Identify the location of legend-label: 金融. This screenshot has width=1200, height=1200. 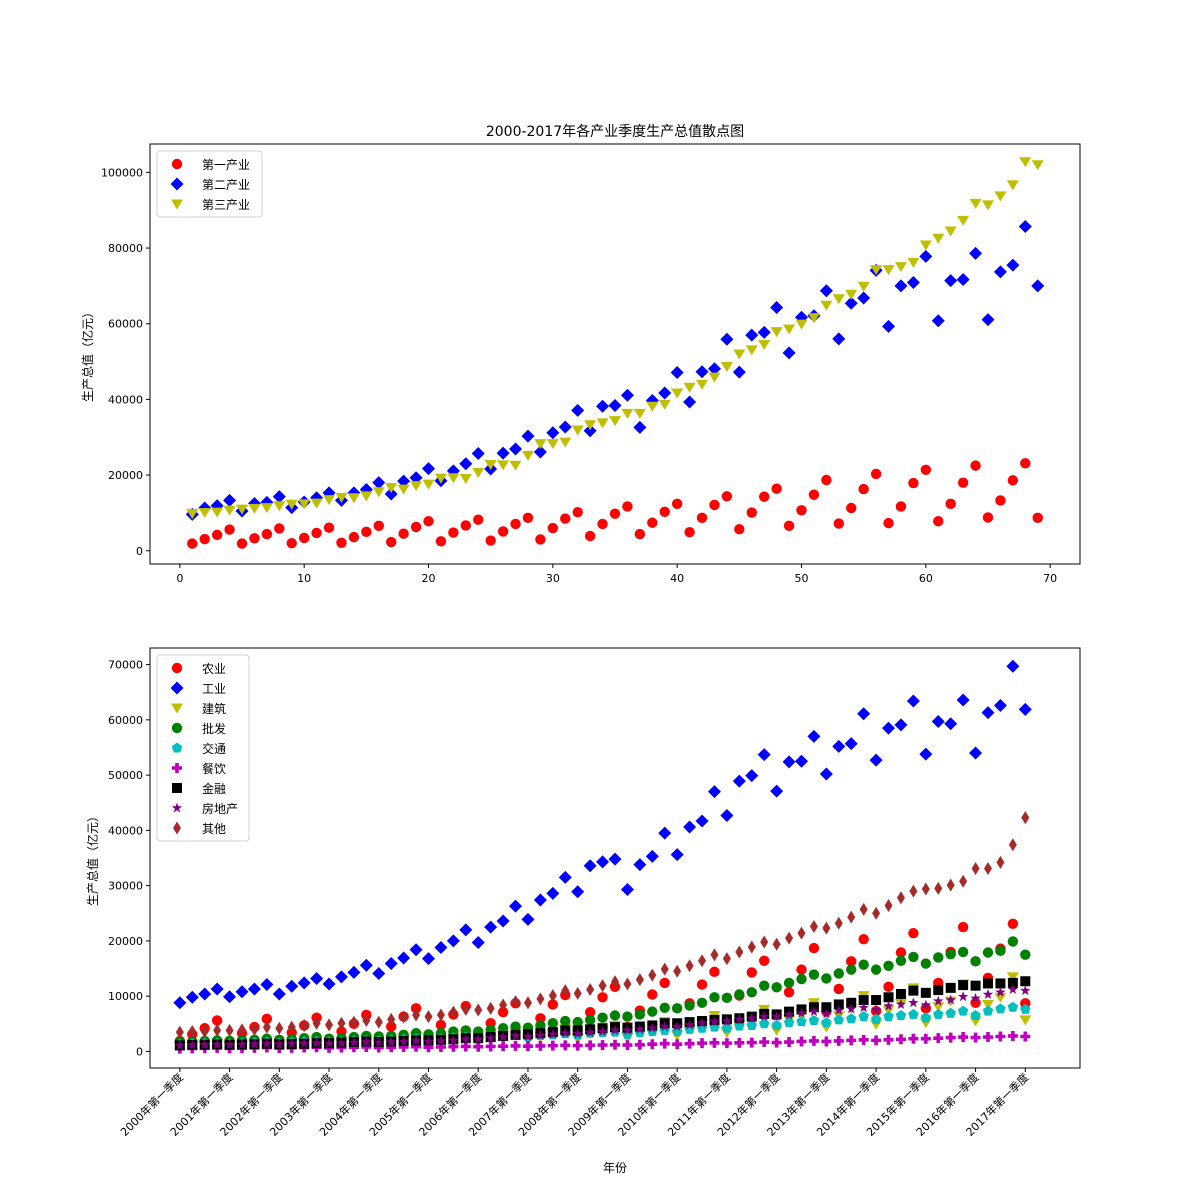
(214, 788).